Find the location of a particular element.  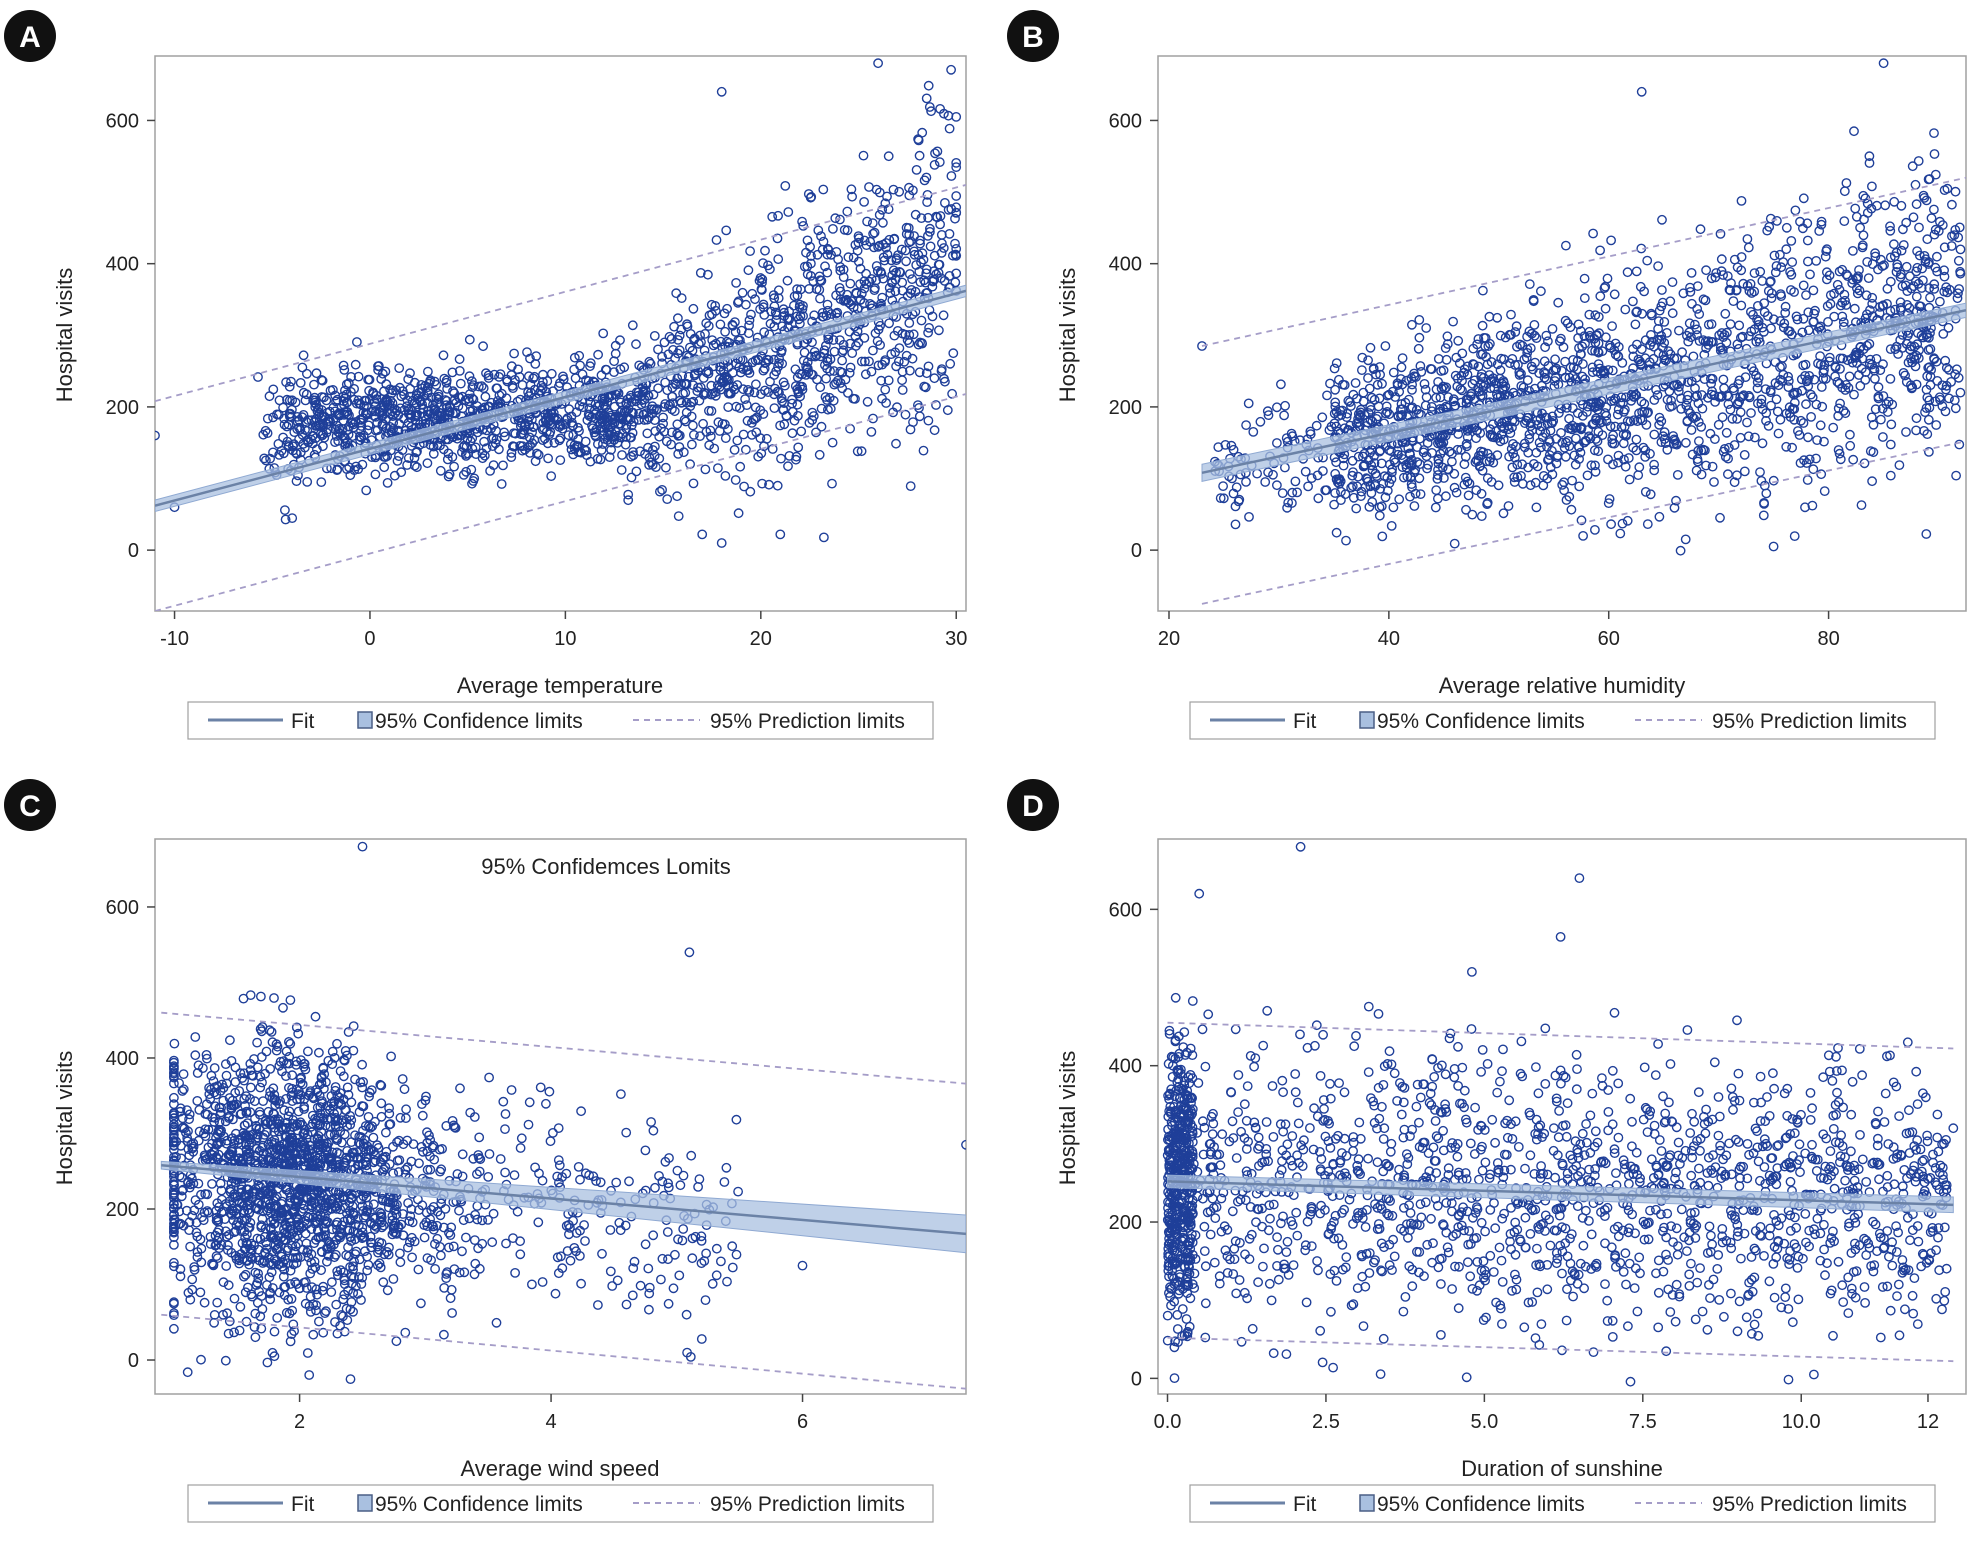

plot-content is located at coordinates (563, 1115).